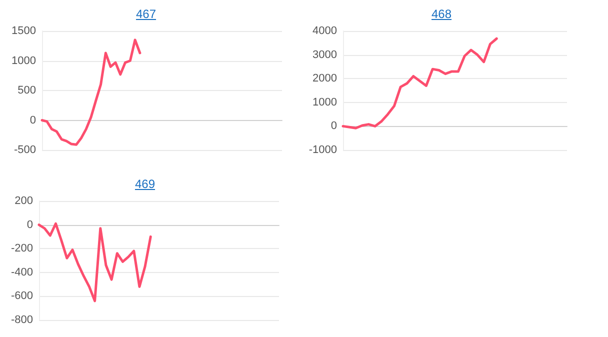 This screenshot has height=337, width=608. What do you see at coordinates (324, 78) in the screenshot?
I see `y-tick-label: 2000` at bounding box center [324, 78].